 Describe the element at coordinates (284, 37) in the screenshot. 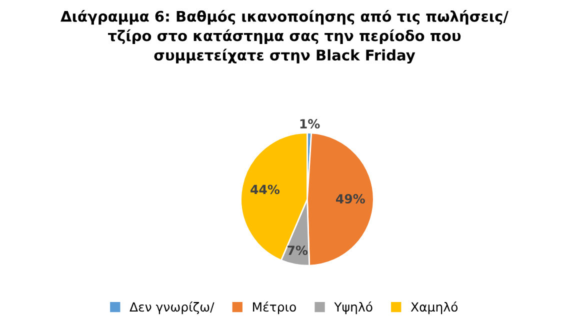

I see `chart-title: Διάγραμμα 6: Βαθμός ικανοποίησης από τις πωλήσεις/ τζίρο στο κατάστημα σας την περίοδο που συμμετείχατε στην Black Friday` at that location.